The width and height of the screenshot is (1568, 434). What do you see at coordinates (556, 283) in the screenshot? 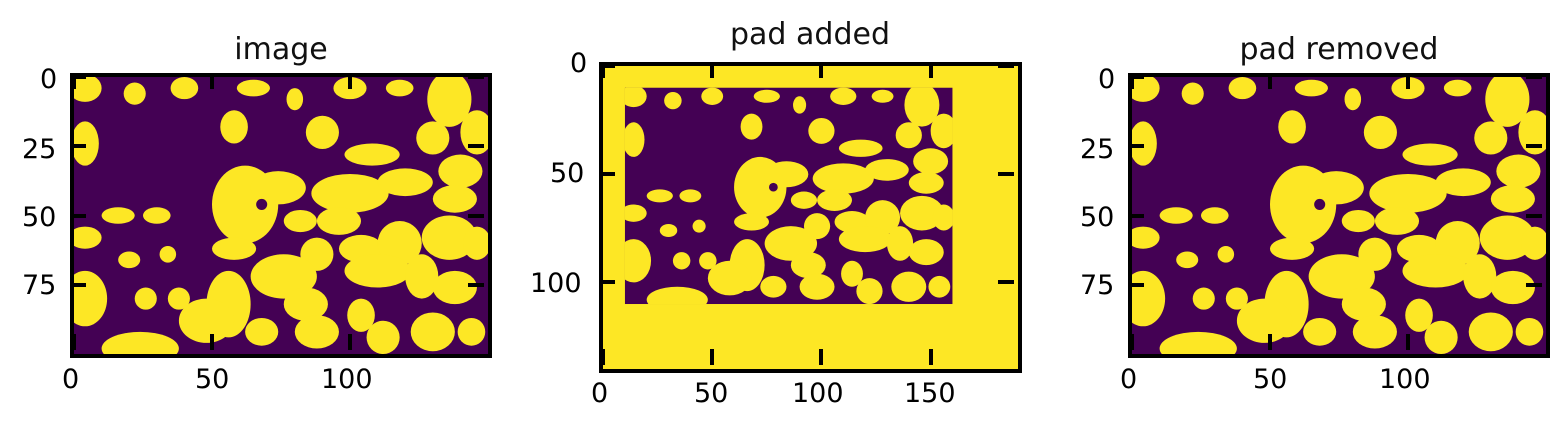
I see `y-tick-label: 100` at bounding box center [556, 283].